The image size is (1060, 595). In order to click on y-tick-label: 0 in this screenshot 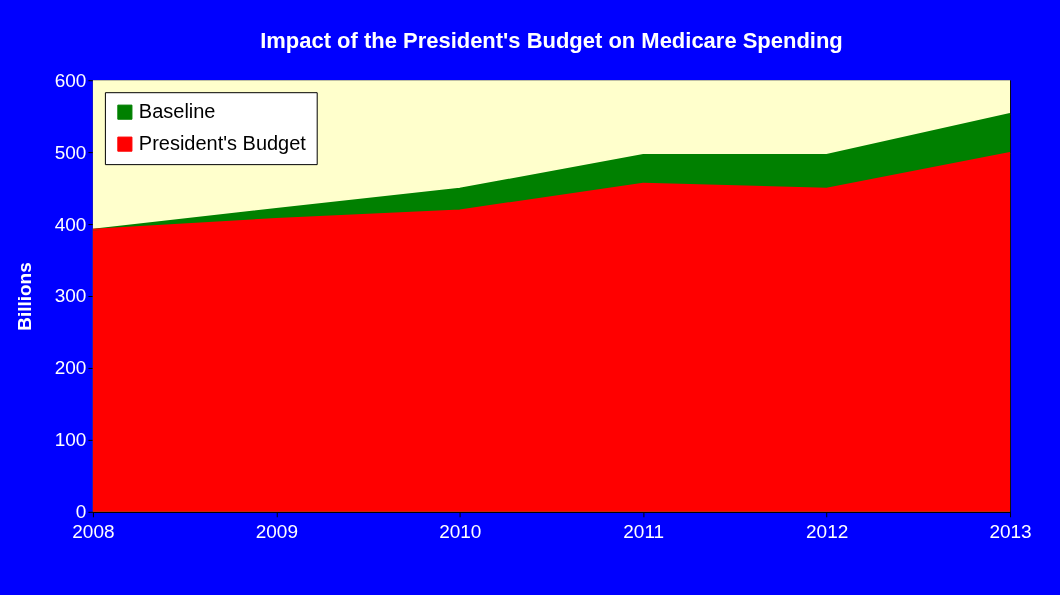, I will do `click(81, 512)`.